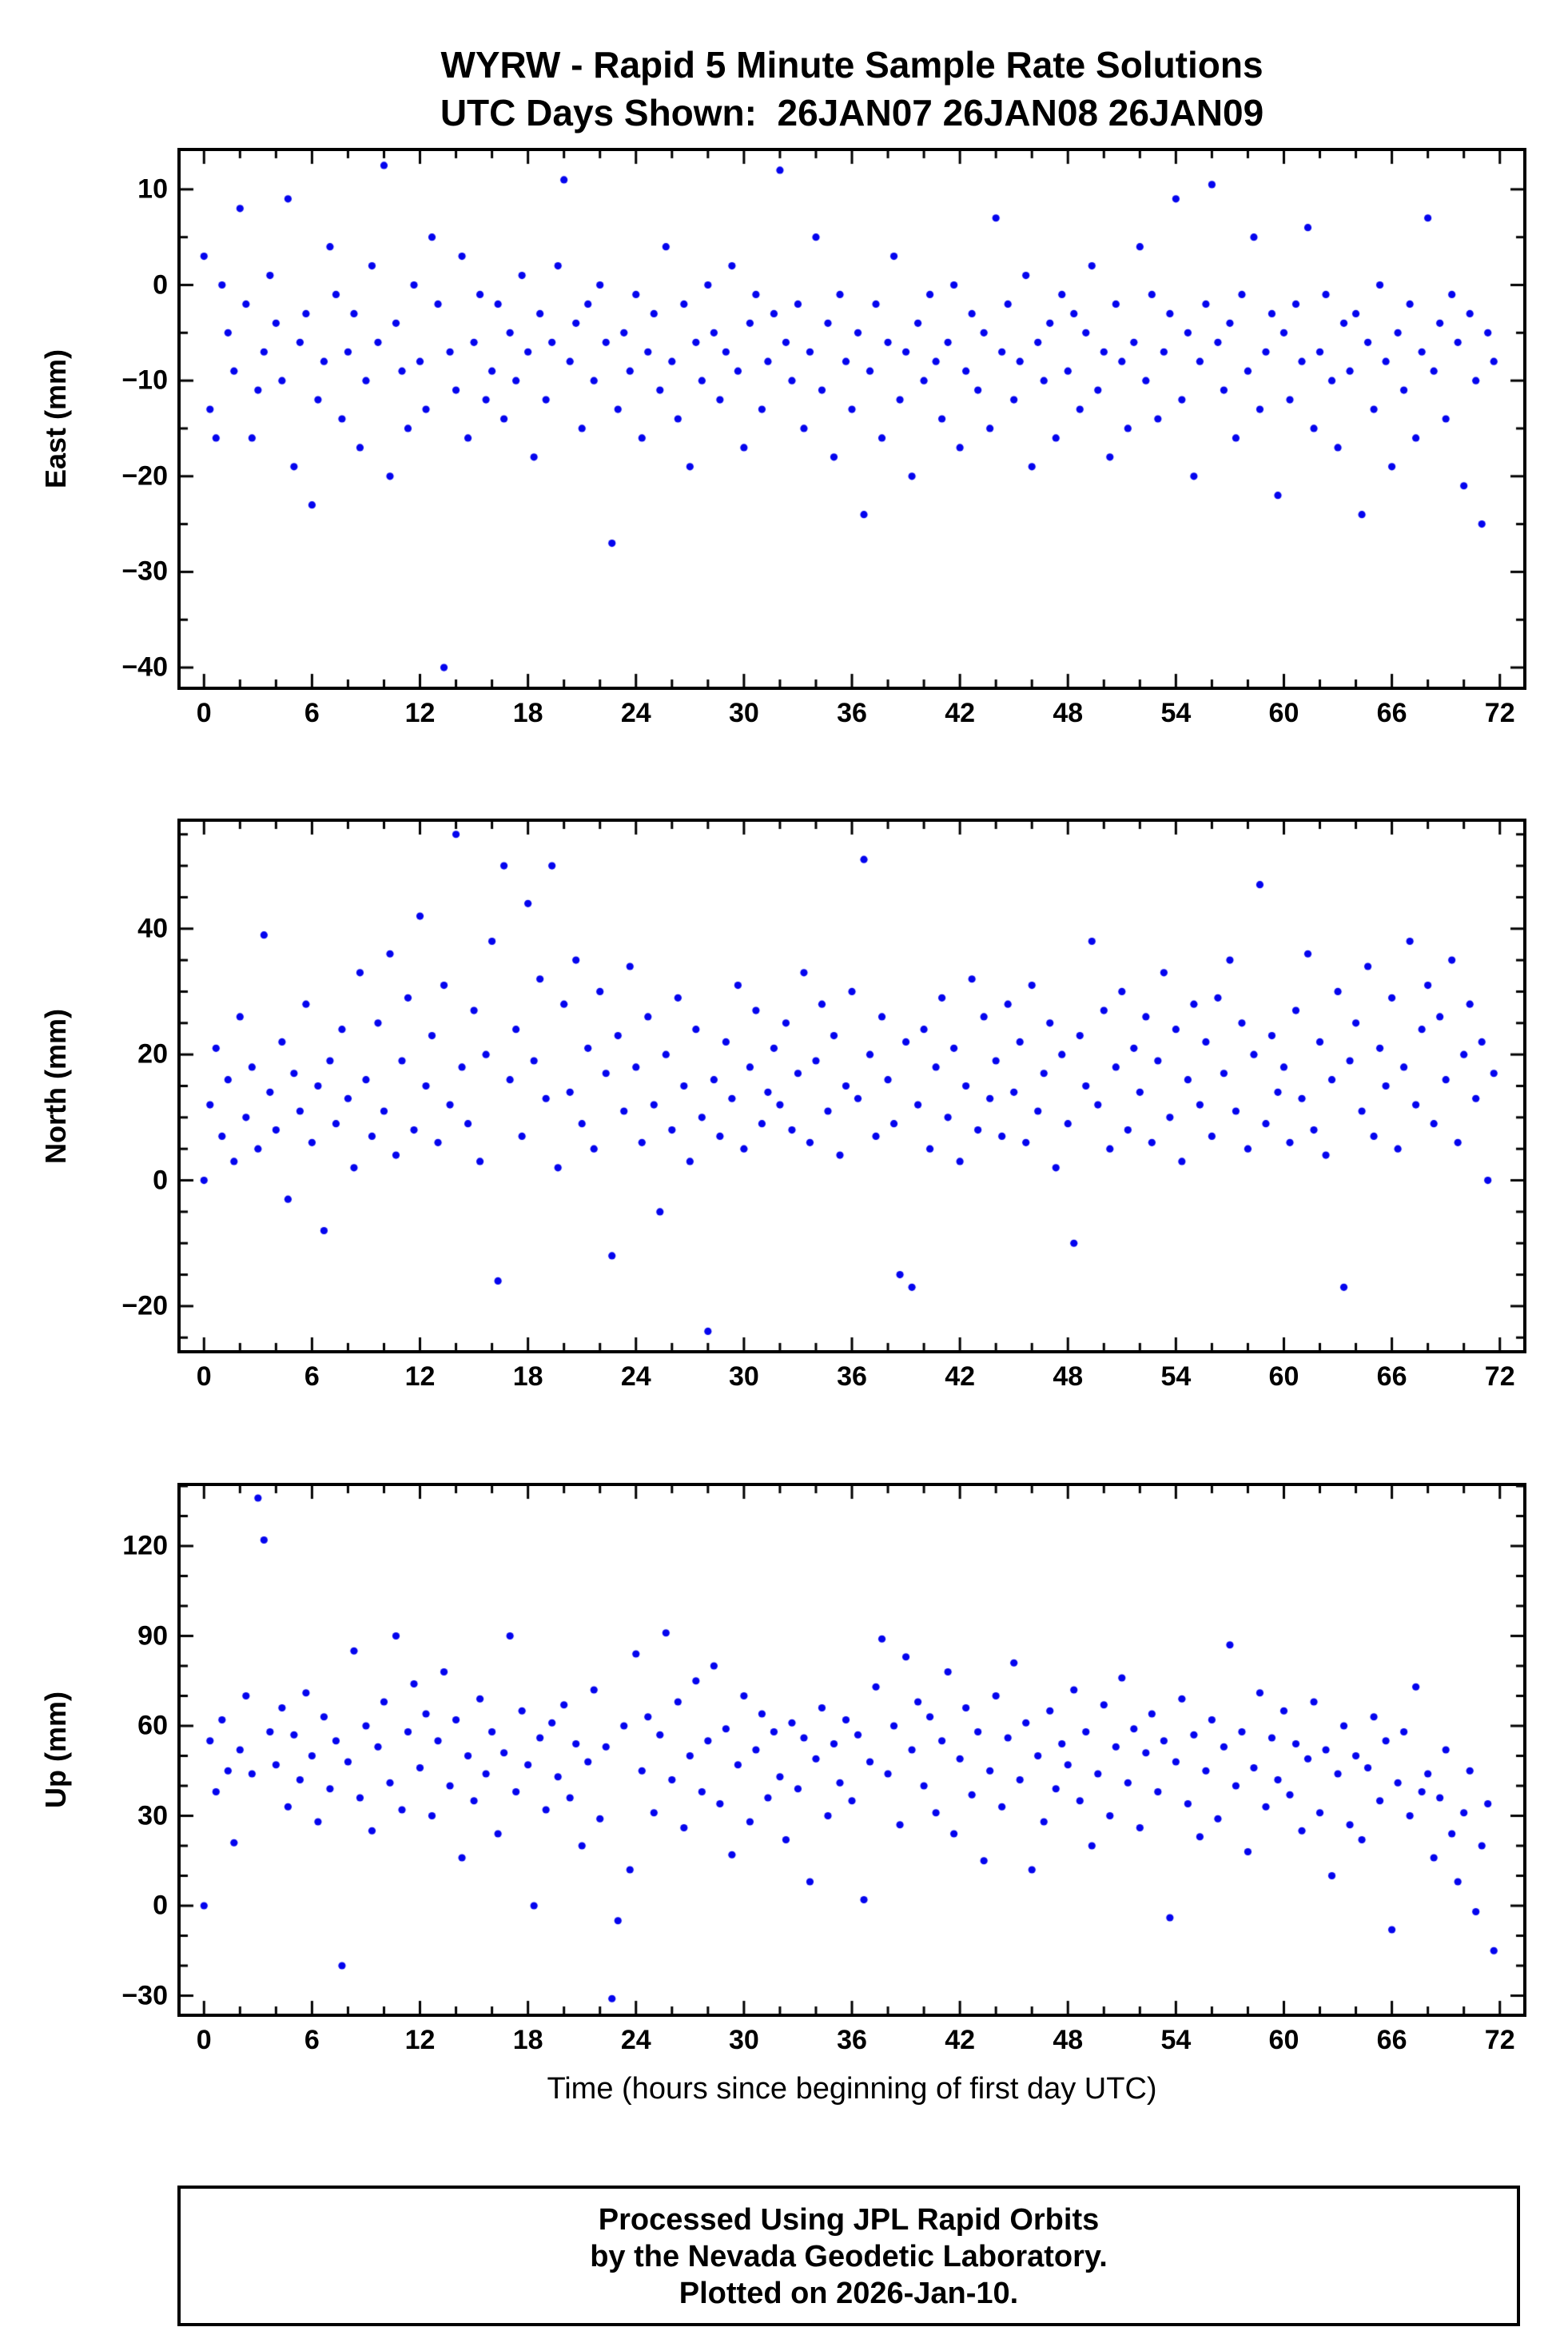 This screenshot has height=2335, width=1568. What do you see at coordinates (55, 419) in the screenshot?
I see `east-axis-label: East (mm)` at bounding box center [55, 419].